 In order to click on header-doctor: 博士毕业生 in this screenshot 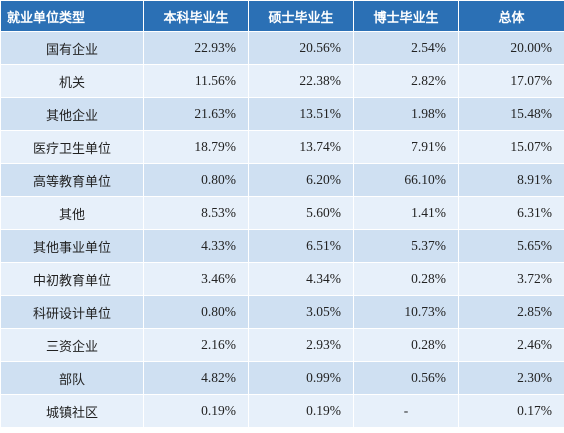, I will do `click(406, 16)`.